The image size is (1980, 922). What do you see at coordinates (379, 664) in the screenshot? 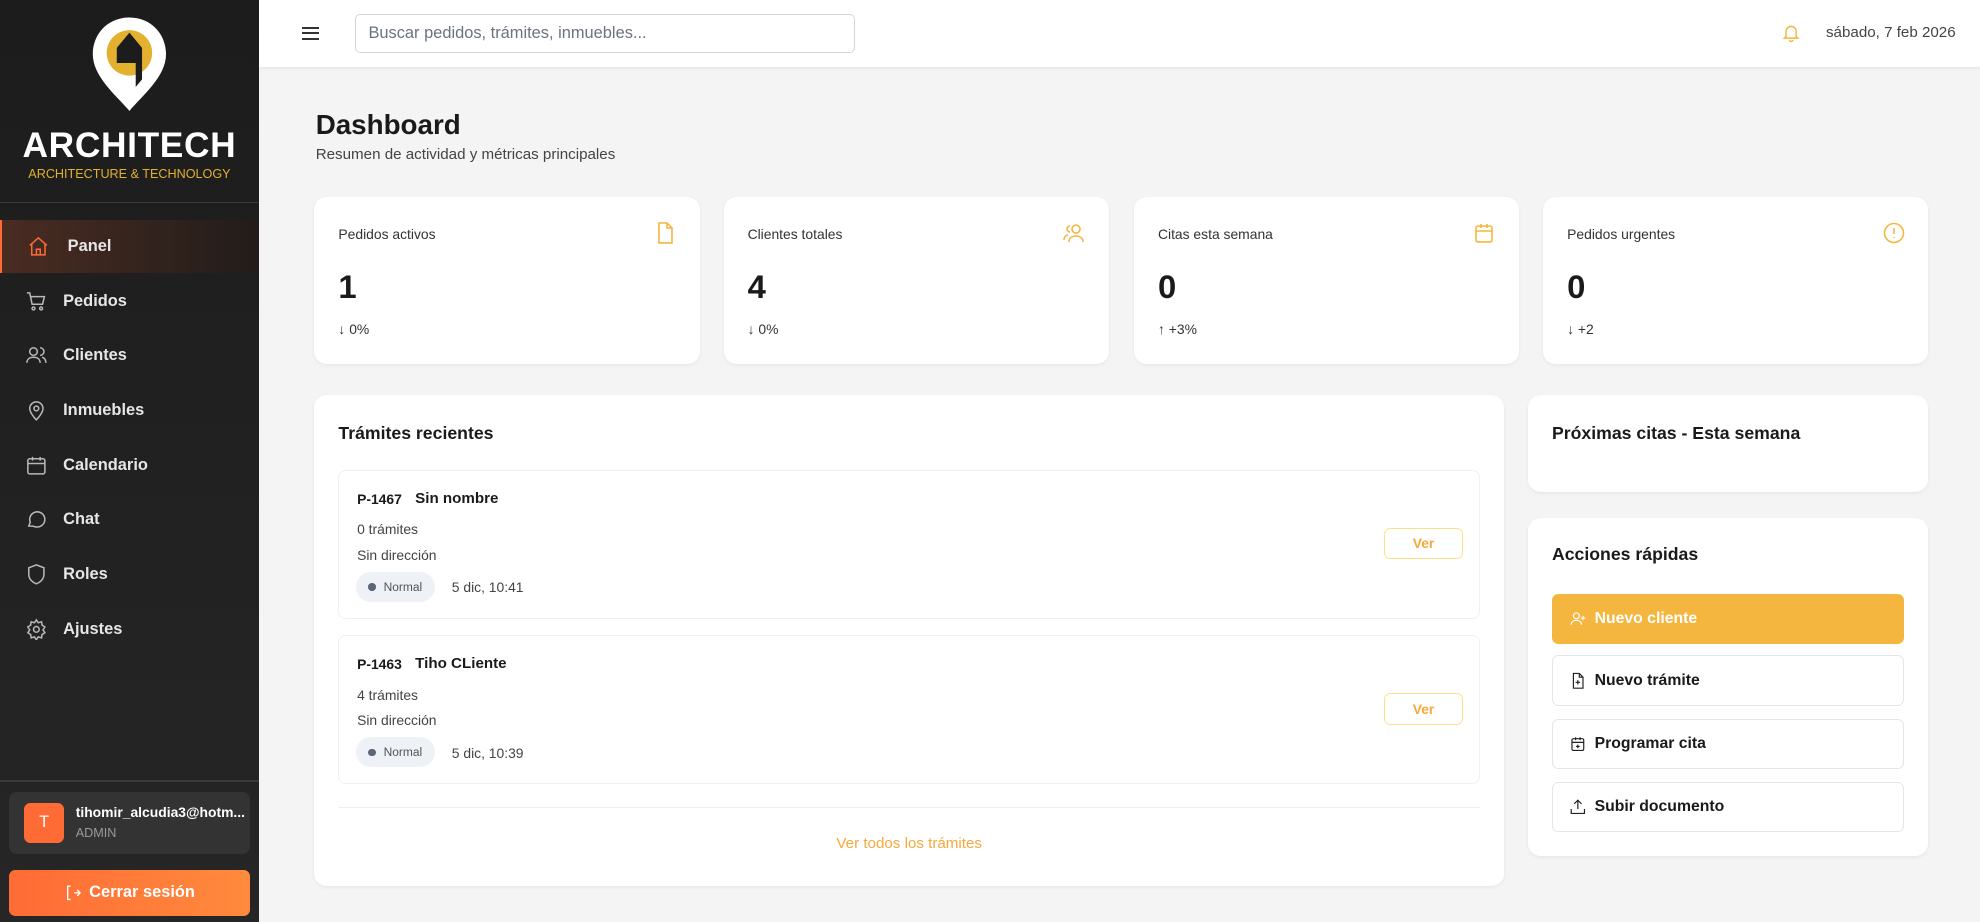
I see `tramite-code: P-1463` at bounding box center [379, 664].